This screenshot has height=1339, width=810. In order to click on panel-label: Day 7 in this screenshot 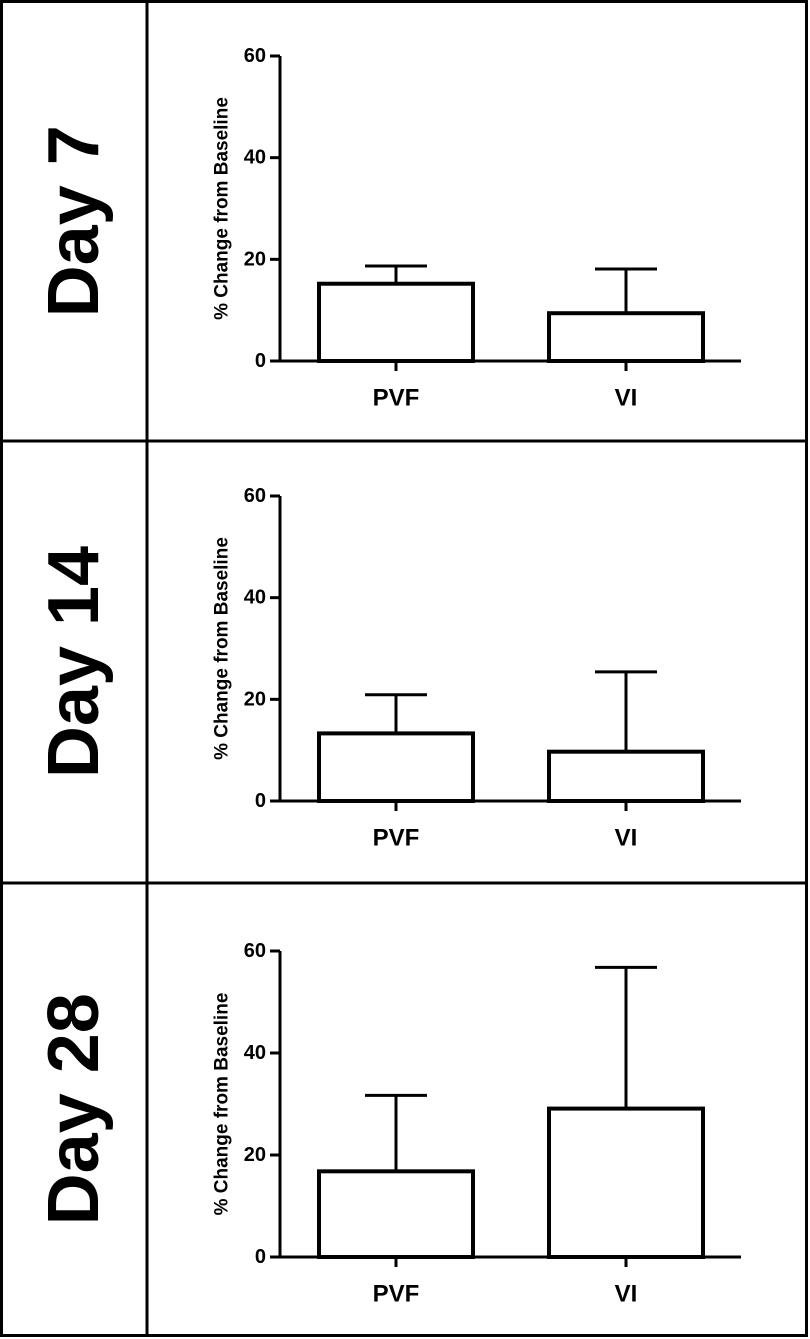, I will do `click(74, 221)`.